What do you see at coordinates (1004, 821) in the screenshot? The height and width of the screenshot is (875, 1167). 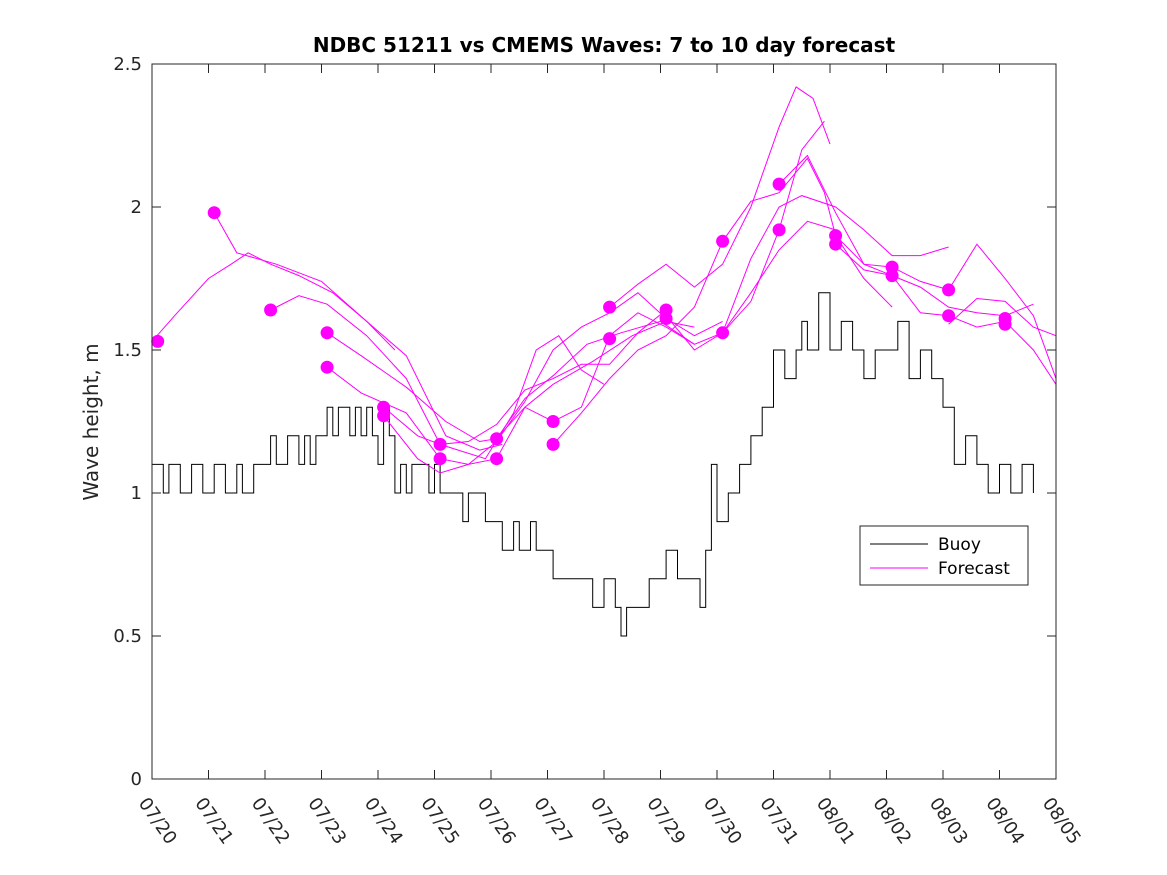 I see `x-tick-label-15: 08/04` at bounding box center [1004, 821].